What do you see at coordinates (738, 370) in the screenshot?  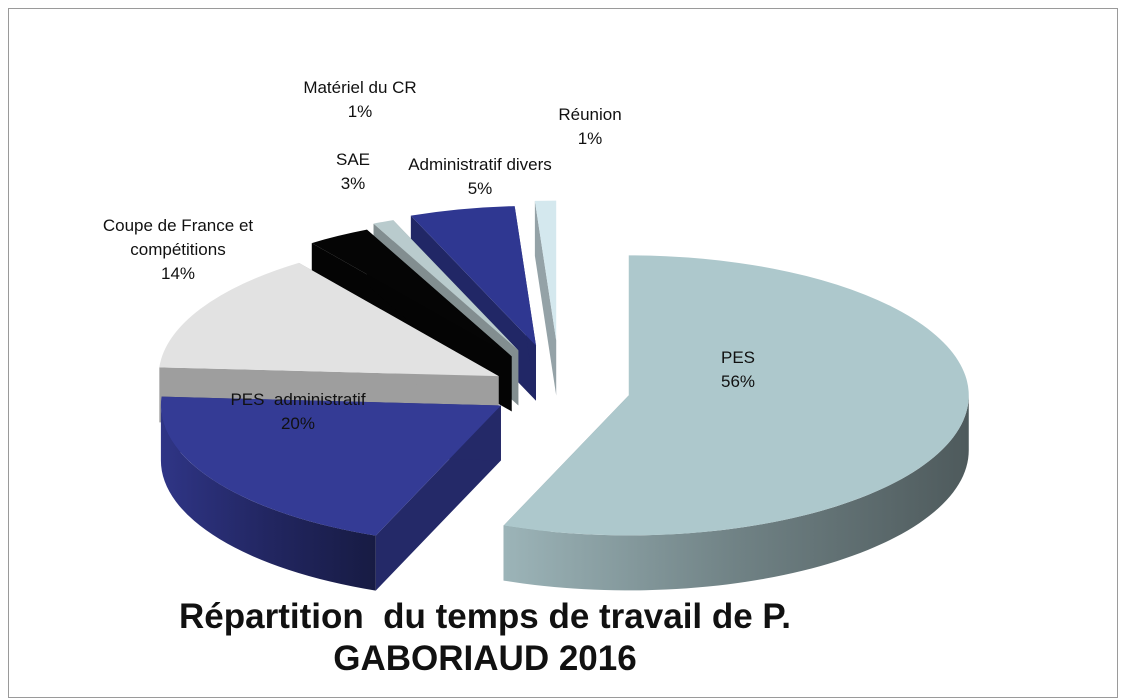 I see `slice-label: PES 56%` at bounding box center [738, 370].